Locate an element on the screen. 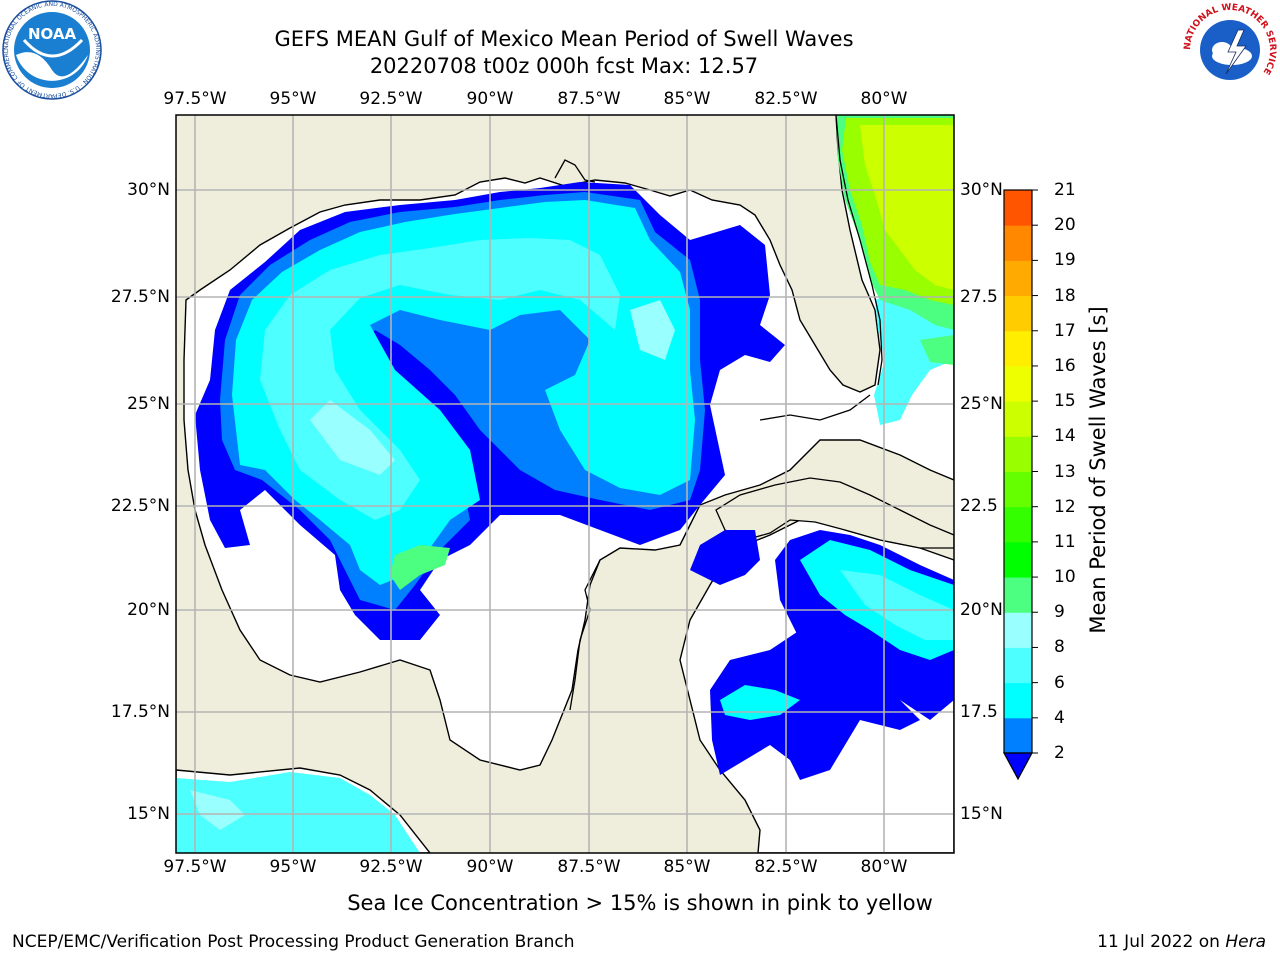  lon-tick-top: 95°W is located at coordinates (293, 99).